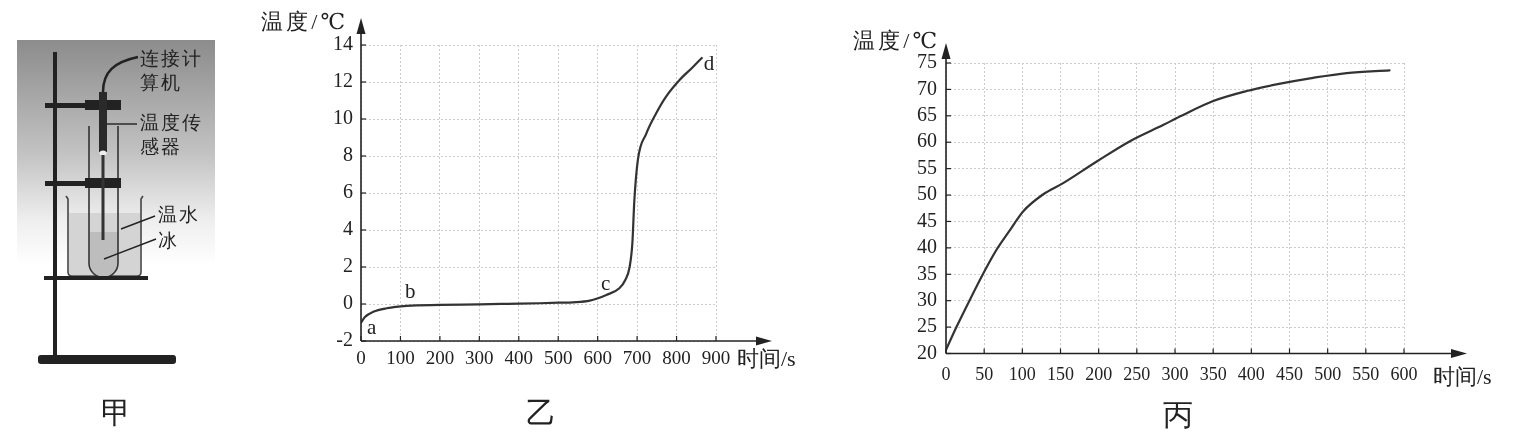 The width and height of the screenshot is (1537, 437). What do you see at coordinates (676, 358) in the screenshot?
I see `x-tick-label: 800` at bounding box center [676, 358].